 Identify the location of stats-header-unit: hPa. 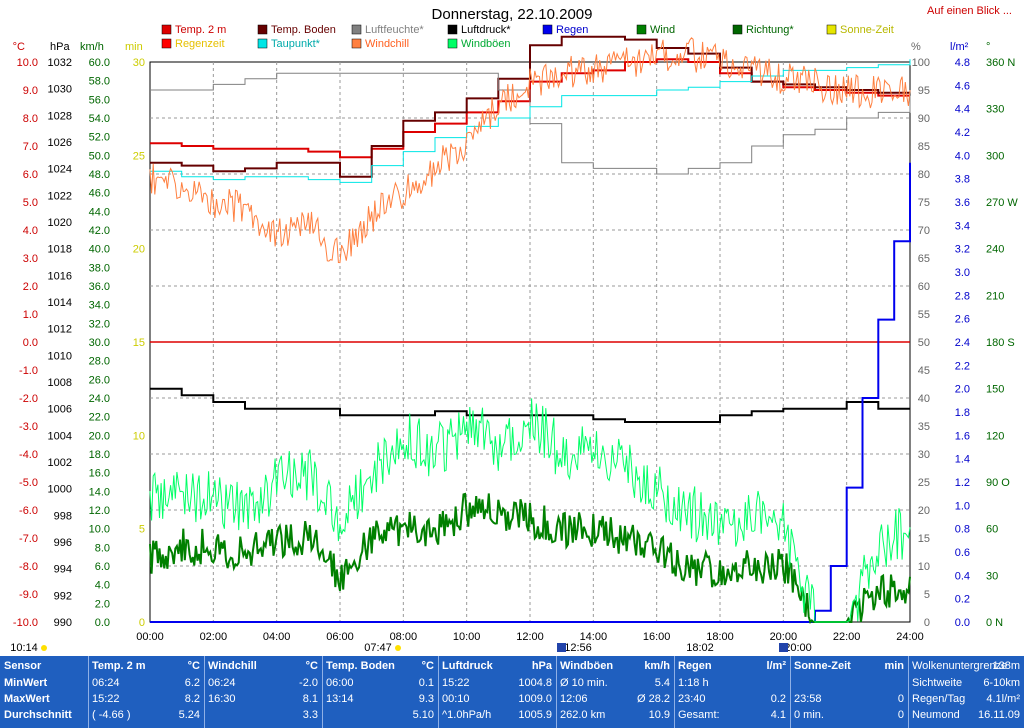
(541, 666).